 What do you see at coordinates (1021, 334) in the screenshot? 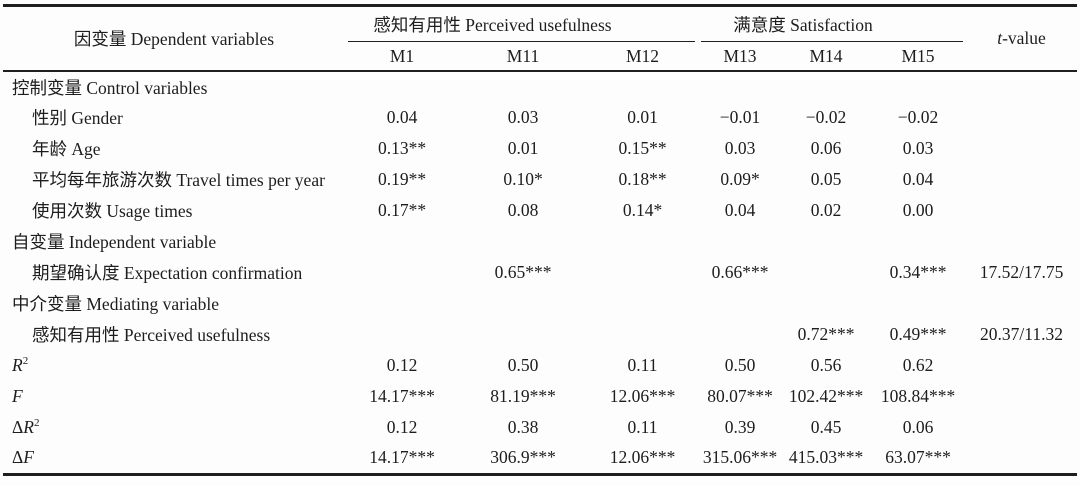
I see `value-cell-t: 20.37/11.32` at bounding box center [1021, 334].